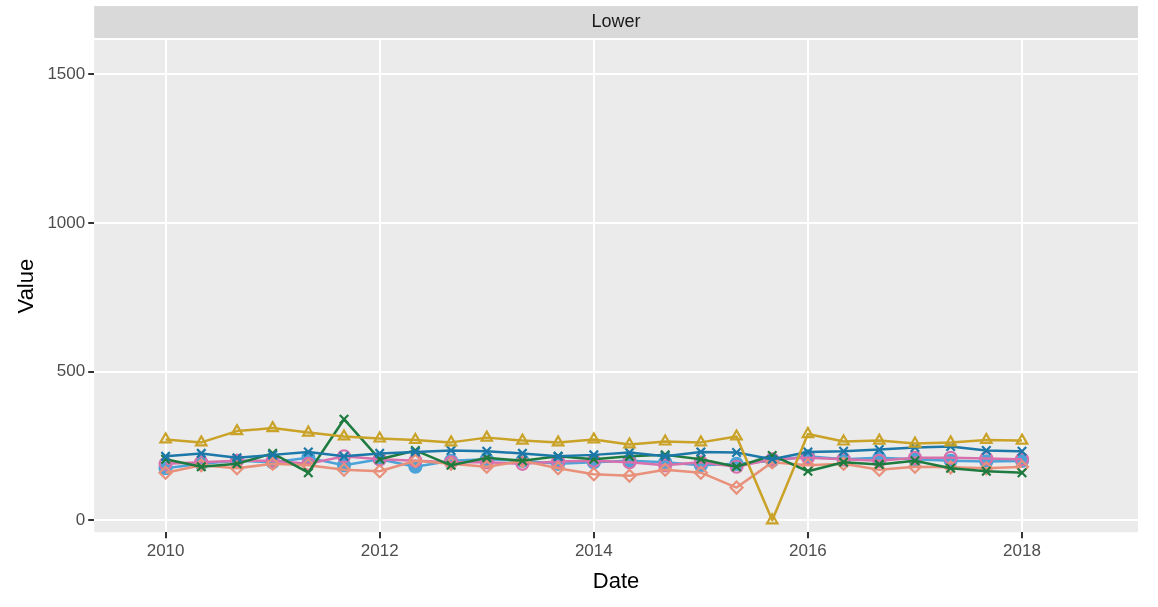 This screenshot has width=1158, height=607. What do you see at coordinates (66, 222) in the screenshot?
I see `y-tick-label: 1000` at bounding box center [66, 222].